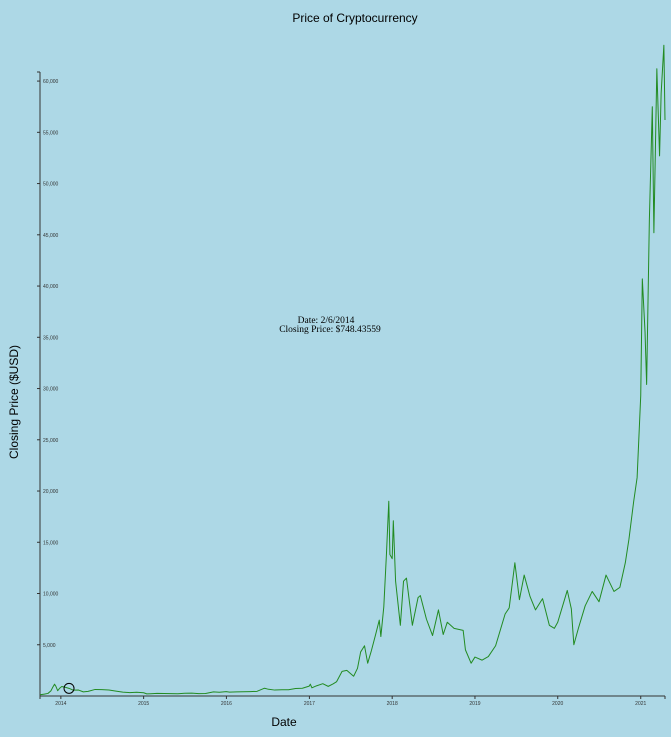 The height and width of the screenshot is (737, 671). I want to click on x-axis-label: Date, so click(284, 722).